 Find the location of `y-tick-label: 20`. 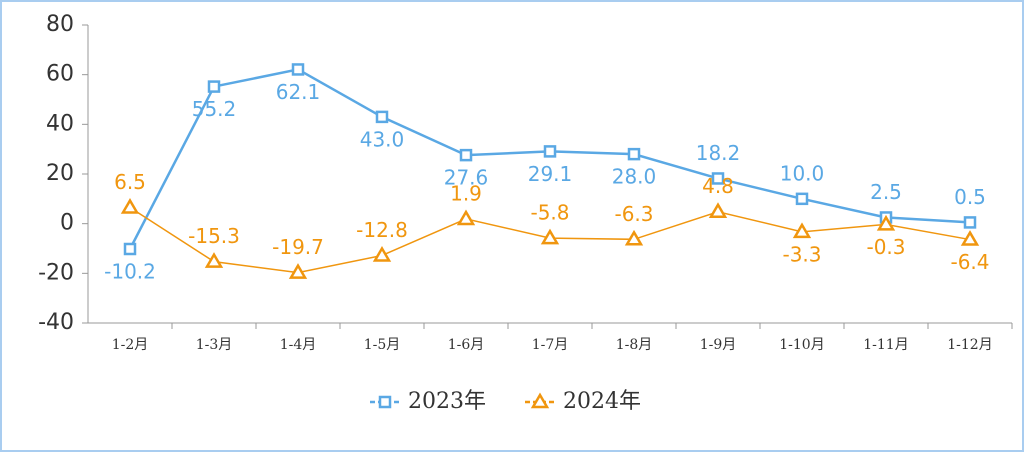

y-tick-label: 20 is located at coordinates (60, 173).